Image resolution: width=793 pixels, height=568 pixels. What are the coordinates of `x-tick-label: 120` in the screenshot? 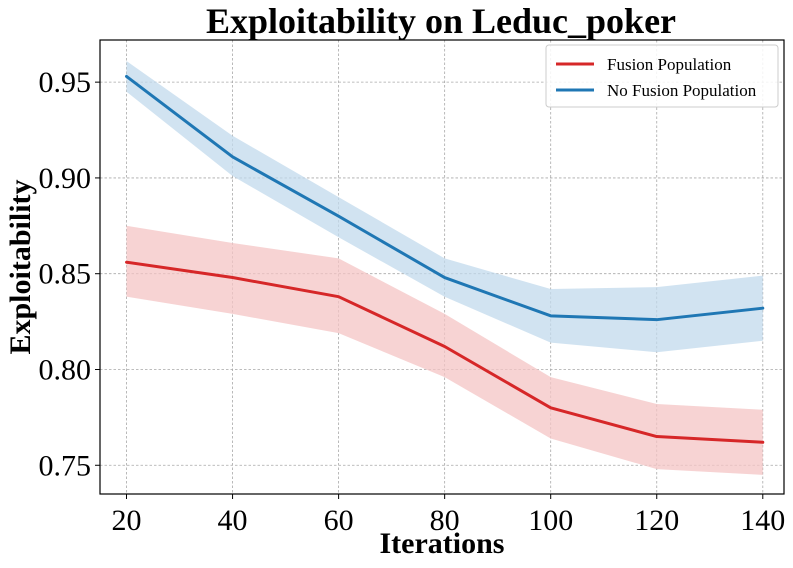 It's located at (656, 520).